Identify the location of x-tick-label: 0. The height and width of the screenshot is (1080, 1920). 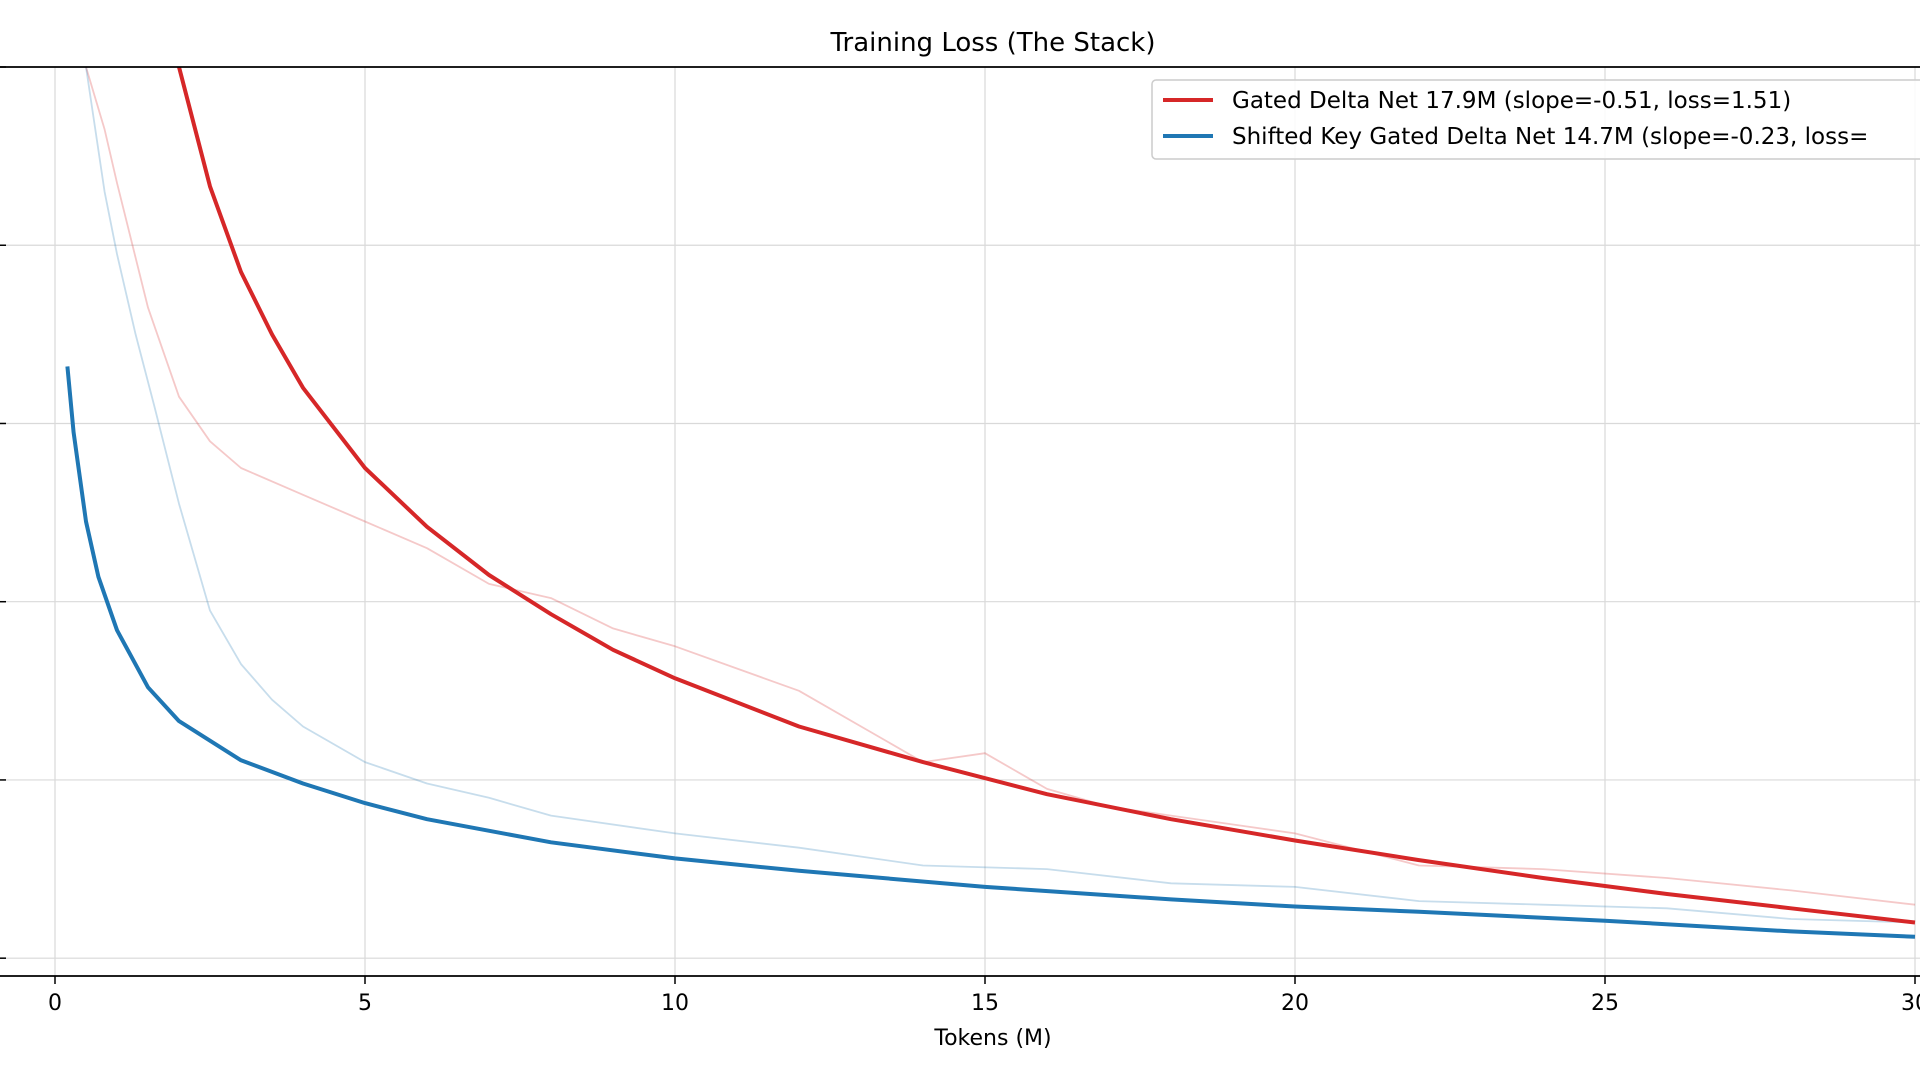
(55, 1003).